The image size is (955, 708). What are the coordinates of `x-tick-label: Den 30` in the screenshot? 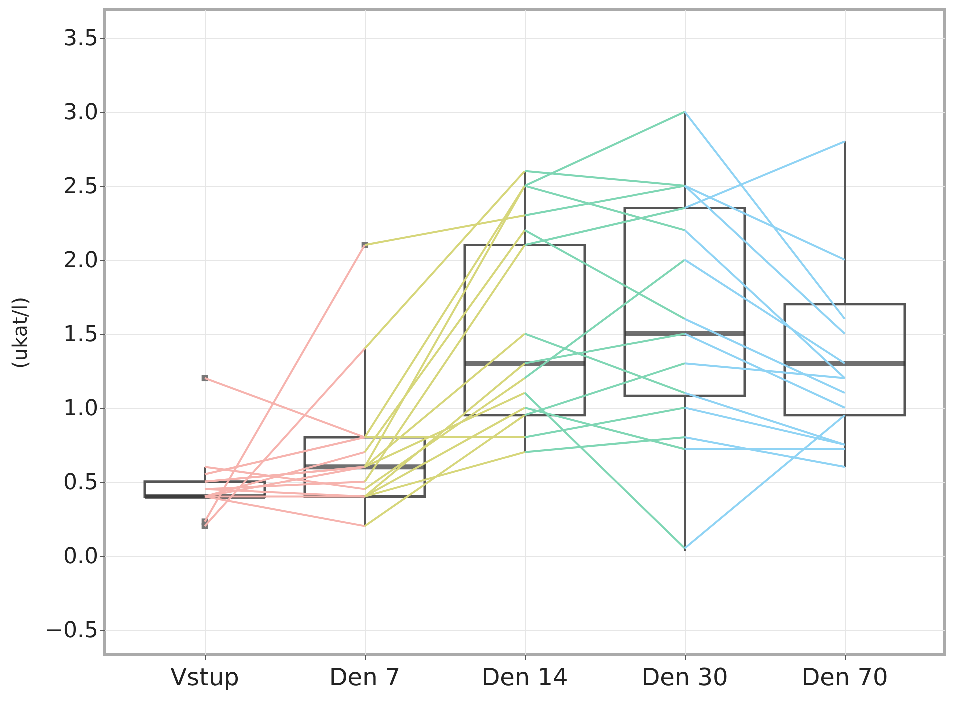 It's located at (685, 678).